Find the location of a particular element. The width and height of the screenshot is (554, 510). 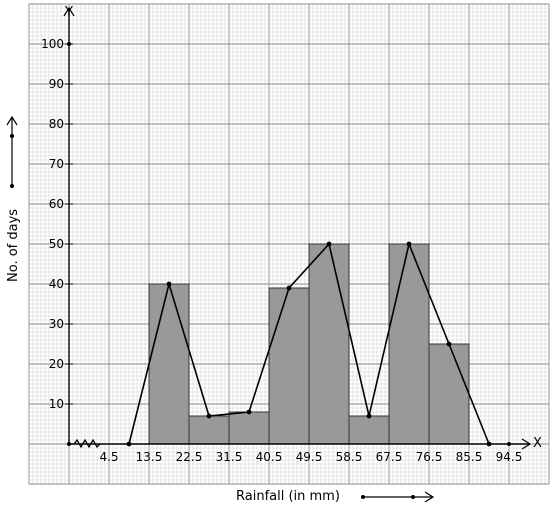

y-direction-arrow is located at coordinates (12, 151).